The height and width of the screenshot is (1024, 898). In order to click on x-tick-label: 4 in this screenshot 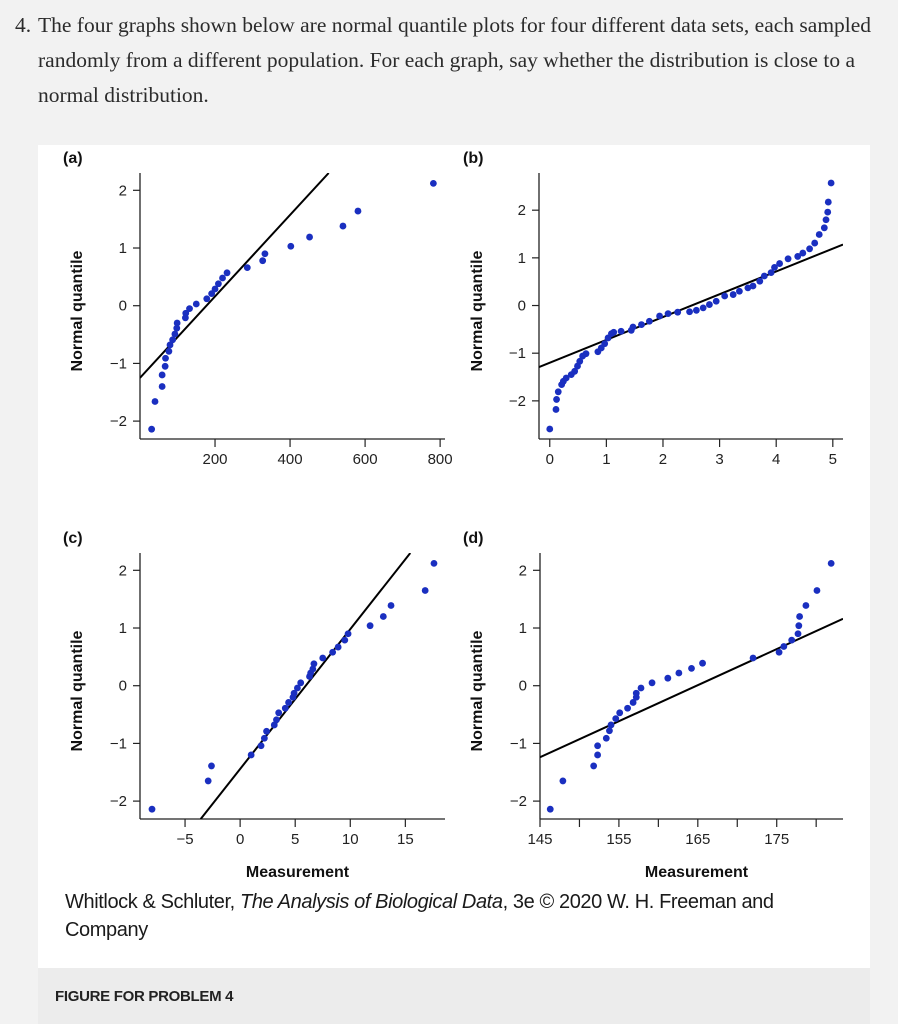, I will do `click(776, 459)`.